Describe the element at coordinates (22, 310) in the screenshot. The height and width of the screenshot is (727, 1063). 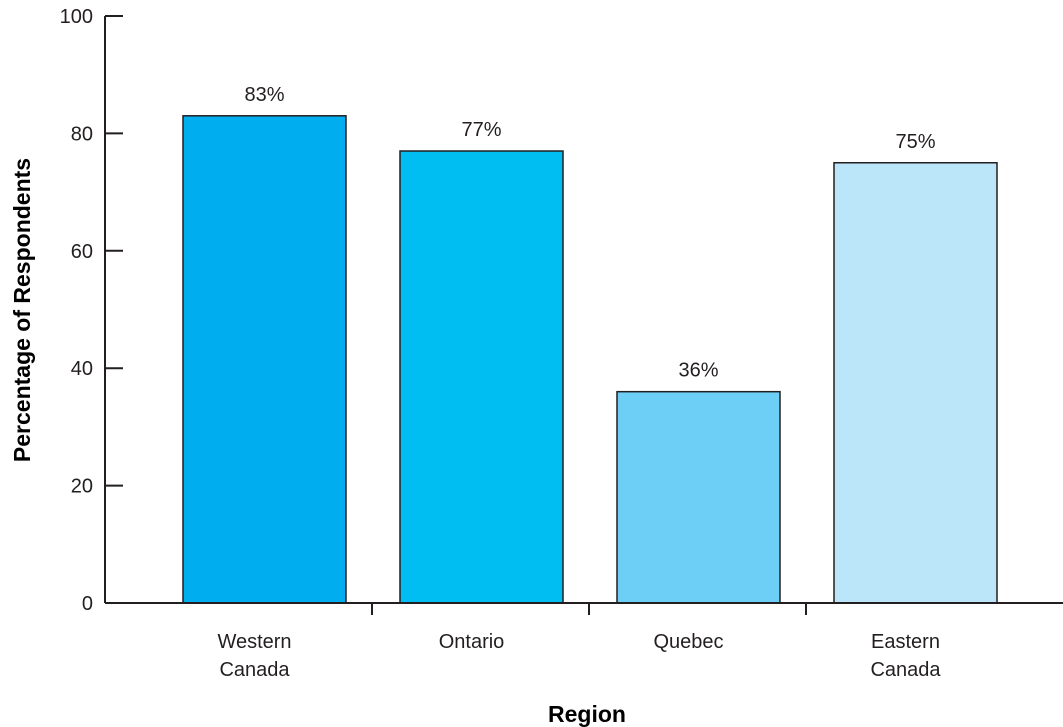
I see `y-axis-title: Percentage of Respondents` at that location.